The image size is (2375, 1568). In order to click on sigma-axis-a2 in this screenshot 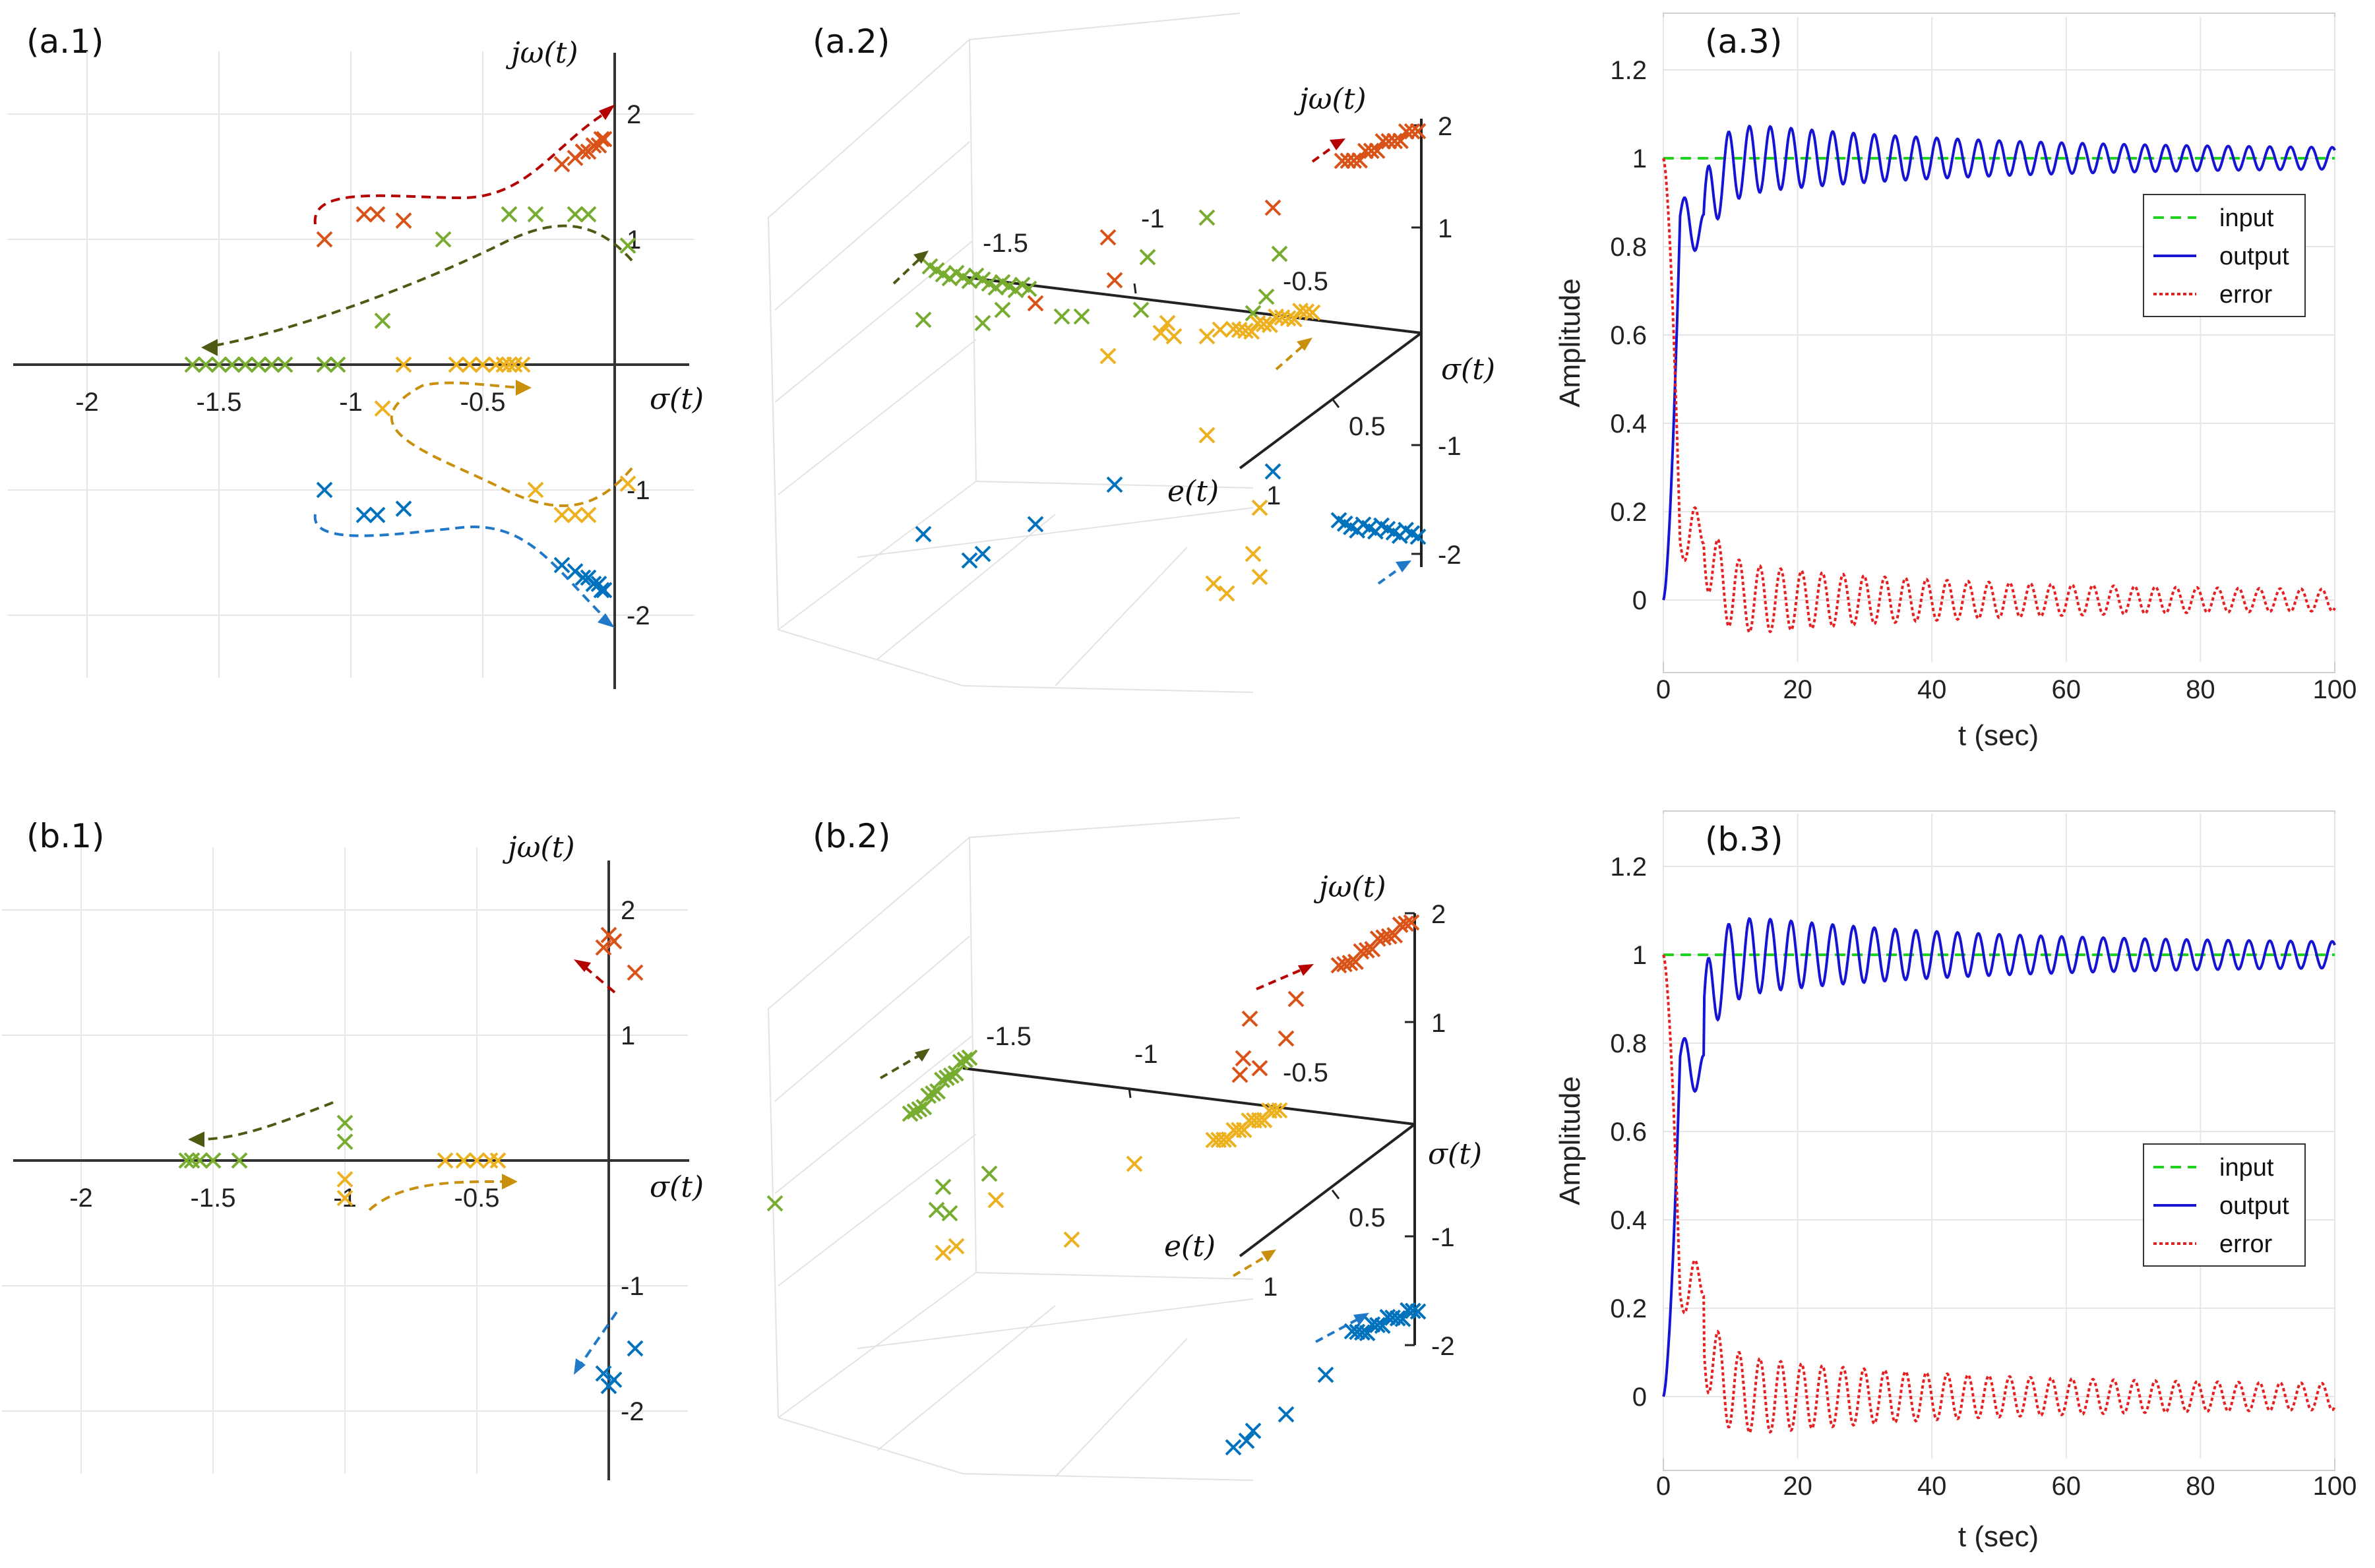, I will do `click(1192, 305)`.